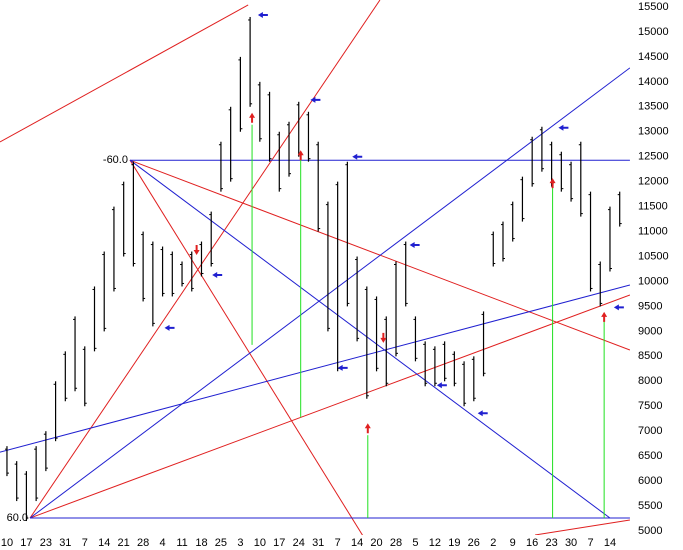 The image size is (683, 550). Describe the element at coordinates (653, 57) in the screenshot. I see `y-tick-label: 14500` at that location.